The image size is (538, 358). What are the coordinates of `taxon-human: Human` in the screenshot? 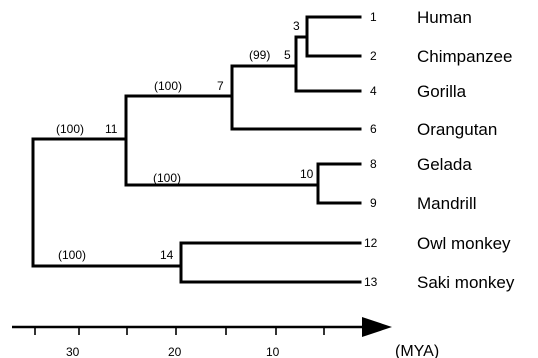 It's located at (444, 17).